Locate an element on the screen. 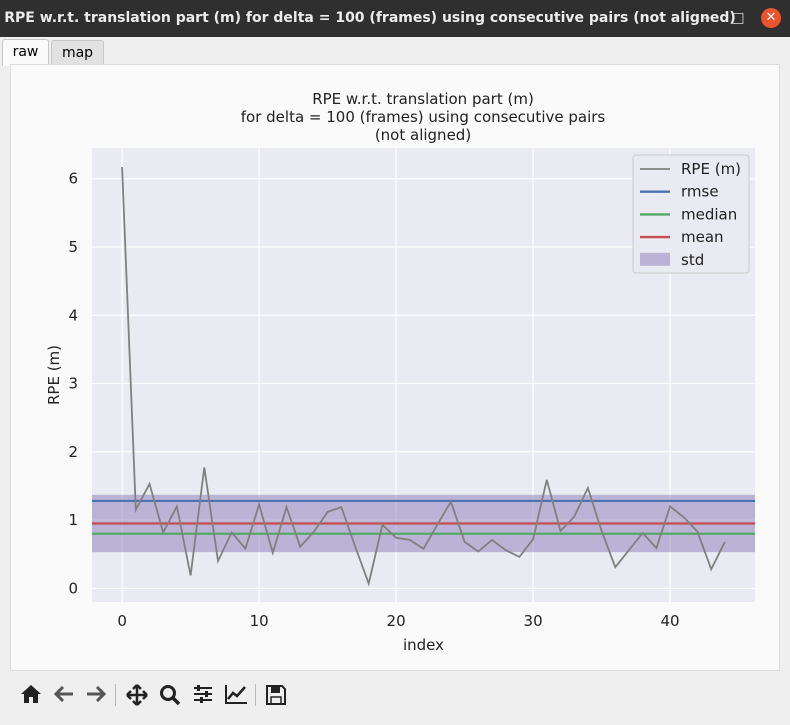  legend-swatch-std is located at coordinates (655, 259).